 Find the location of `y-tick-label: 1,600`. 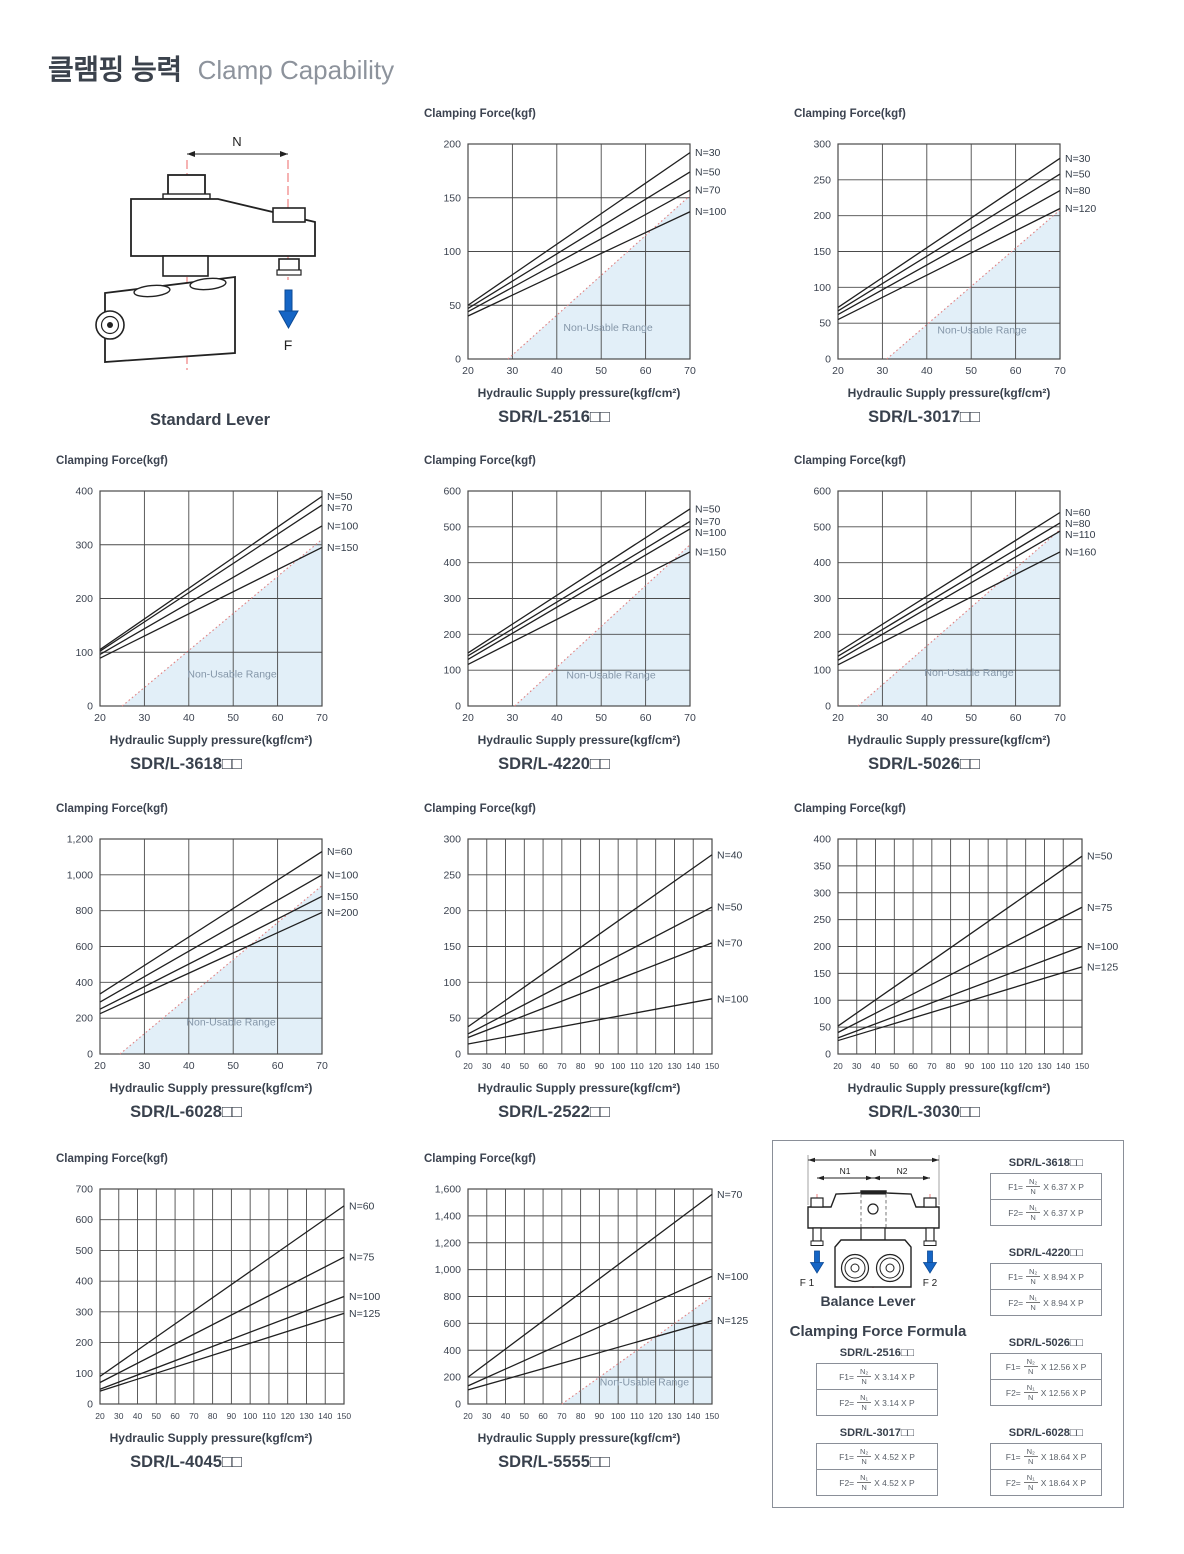

y-tick-label: 1,600 is located at coordinates (448, 1190).